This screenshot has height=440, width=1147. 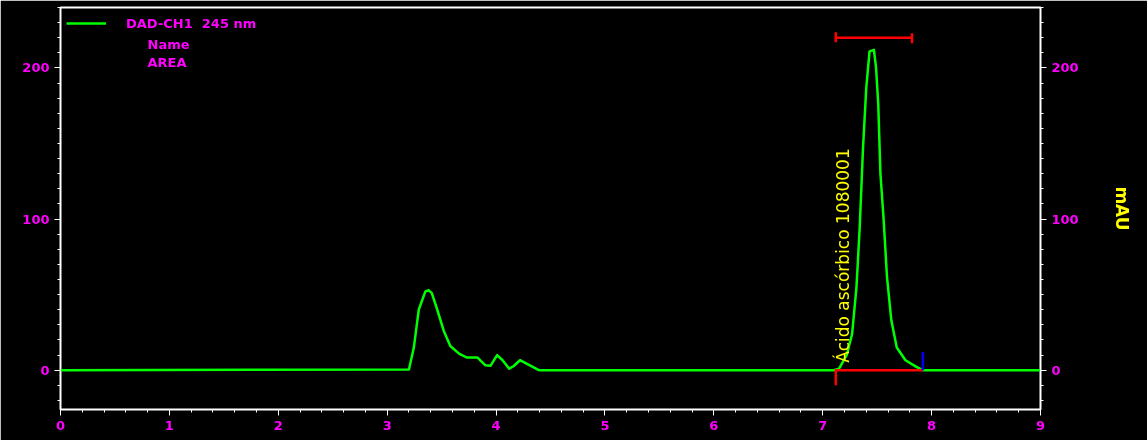 I want to click on x-tick-label: 8, so click(x=932, y=425).